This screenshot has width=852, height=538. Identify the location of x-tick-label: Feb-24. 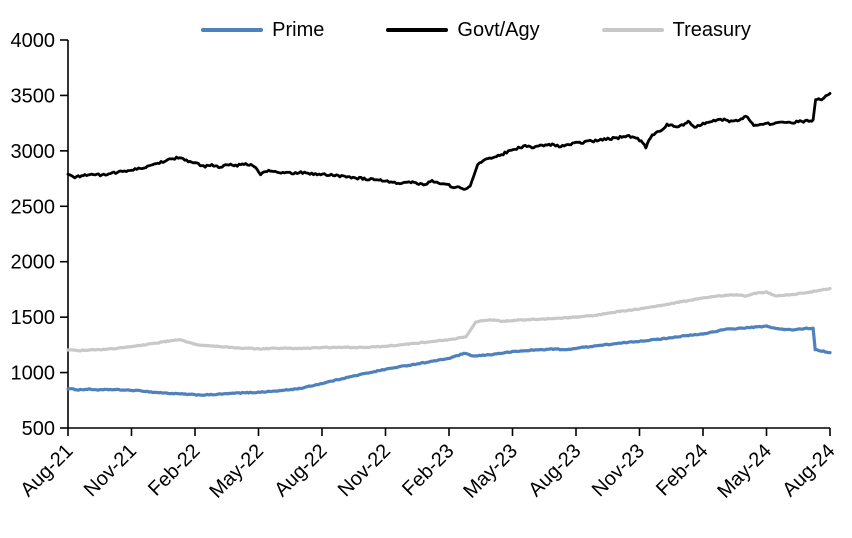
(682, 470).